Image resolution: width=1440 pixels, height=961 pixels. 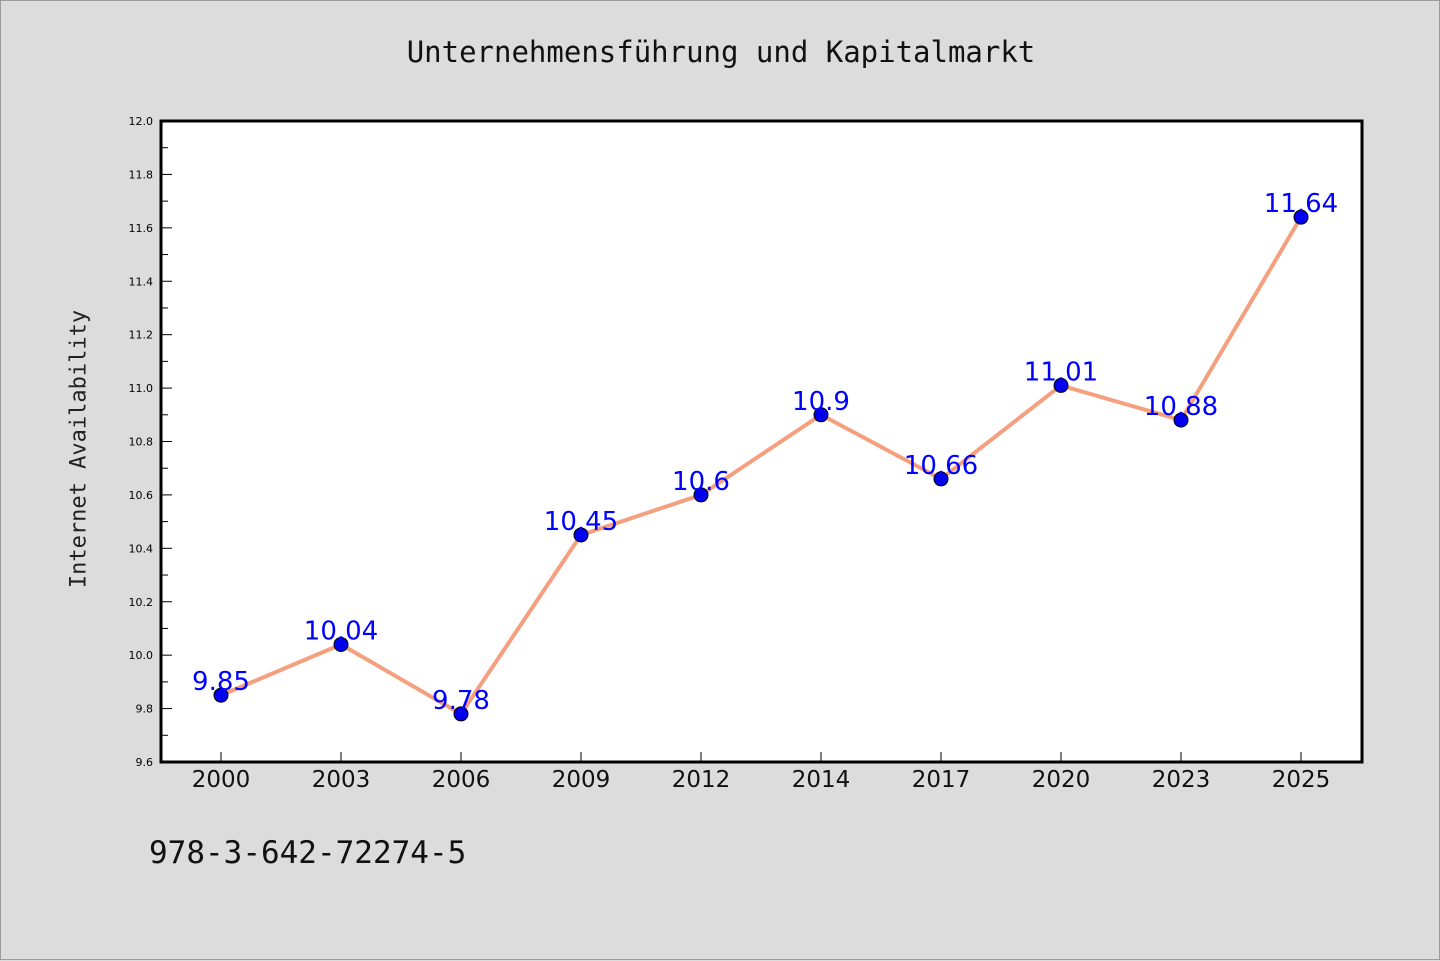 What do you see at coordinates (701, 780) in the screenshot?
I see `x-tick-label: 2012` at bounding box center [701, 780].